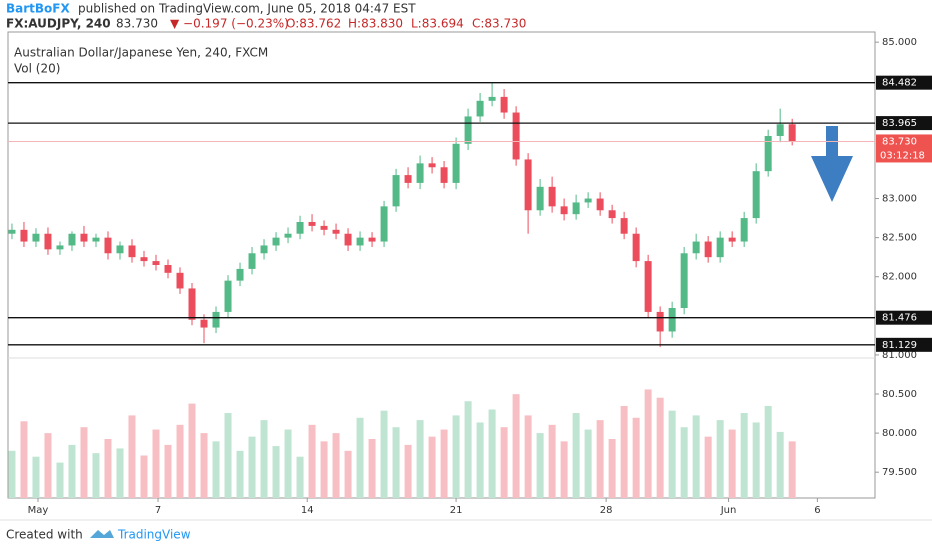 This screenshot has width=932, height=554. I want to click on ohlc: L:83.694, so click(437, 24).